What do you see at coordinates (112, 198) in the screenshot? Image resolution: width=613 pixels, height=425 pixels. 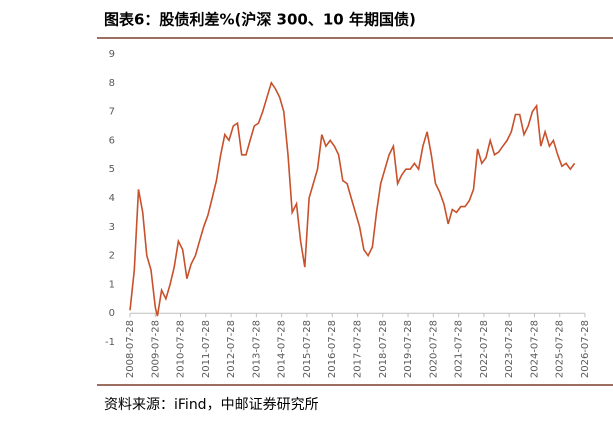 I see `y-tick-label: 4` at bounding box center [112, 198].